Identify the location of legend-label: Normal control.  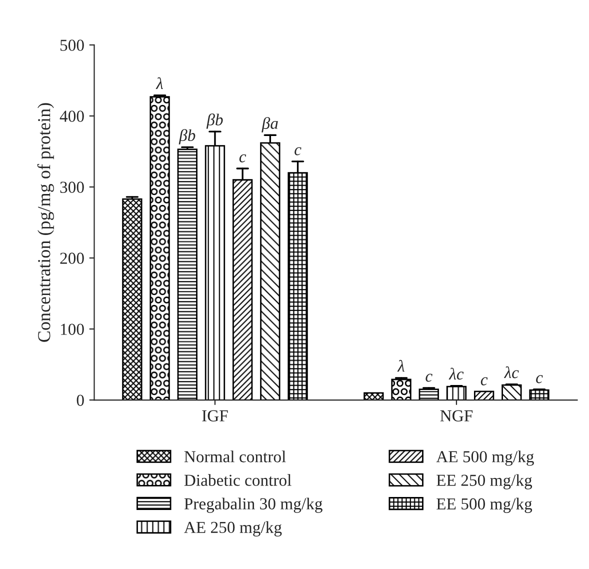
(235, 456).